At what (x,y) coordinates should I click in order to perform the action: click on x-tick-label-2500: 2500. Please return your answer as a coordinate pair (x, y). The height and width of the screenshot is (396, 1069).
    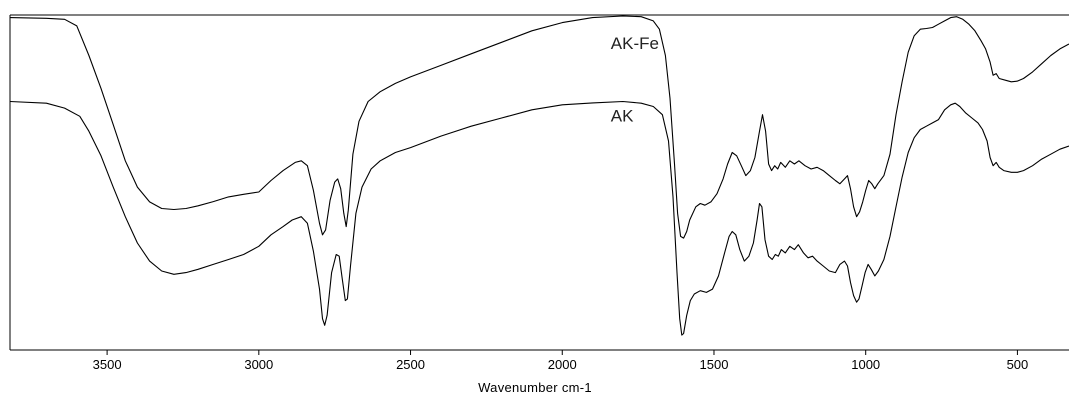
    Looking at the image, I should click on (410, 364).